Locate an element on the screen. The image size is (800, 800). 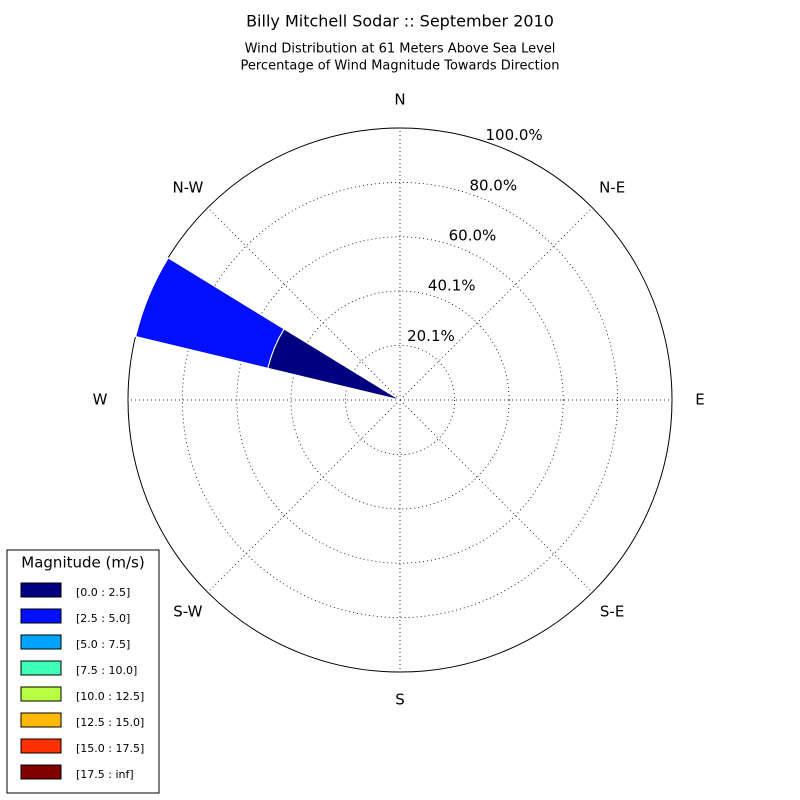
grid-ring is located at coordinates (400, 400).